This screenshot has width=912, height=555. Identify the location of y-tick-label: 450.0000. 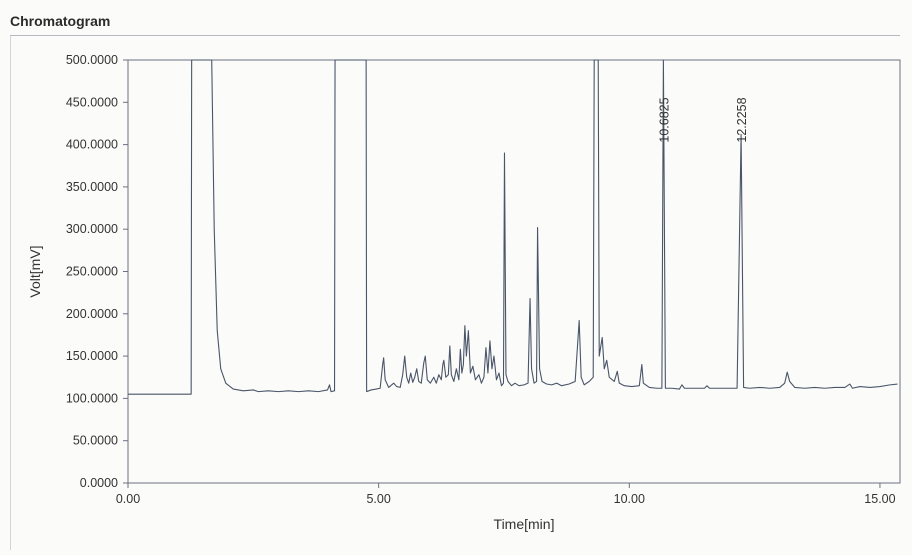
(92, 102).